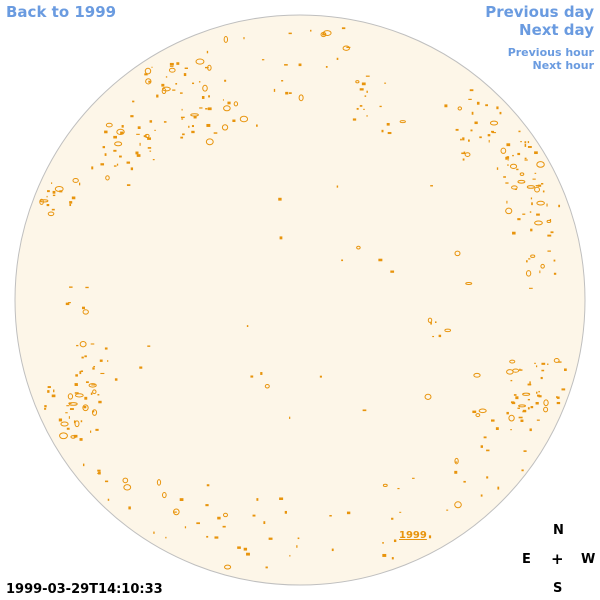  I want to click on previous-day-link: Previous day, so click(539, 12).